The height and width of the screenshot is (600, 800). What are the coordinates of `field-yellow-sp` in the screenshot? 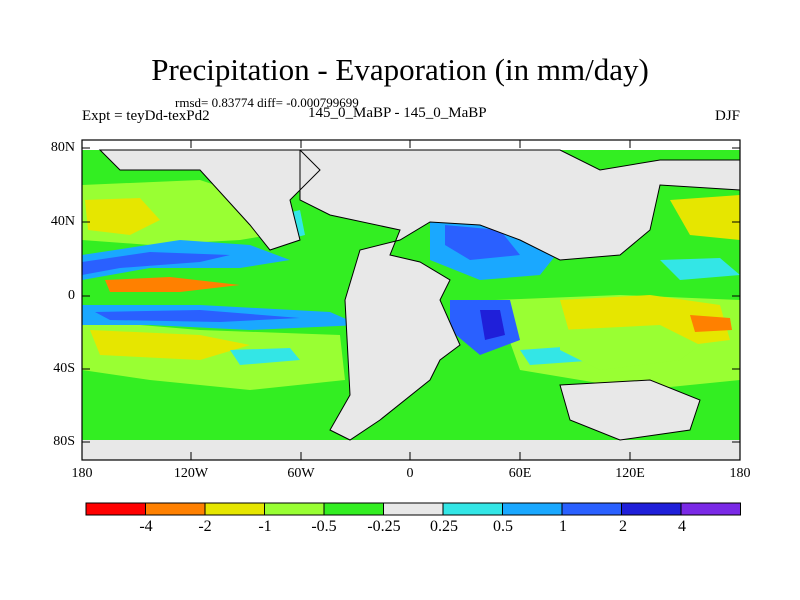 It's located at (170, 345).